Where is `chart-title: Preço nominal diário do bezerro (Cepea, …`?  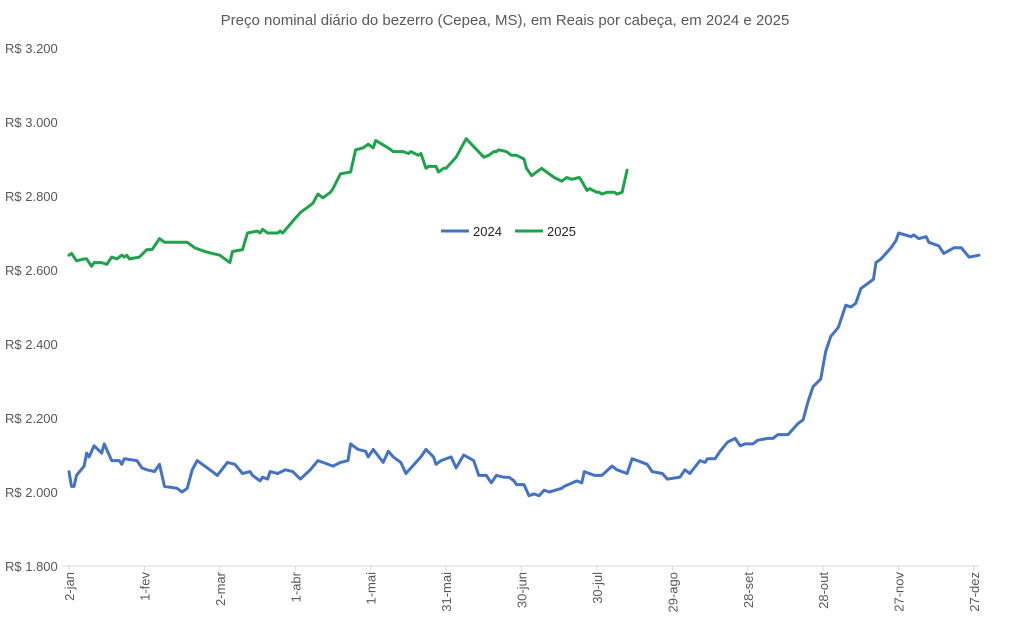
chart-title: Preço nominal diário do bezerro (Cepea, … is located at coordinates (505, 20).